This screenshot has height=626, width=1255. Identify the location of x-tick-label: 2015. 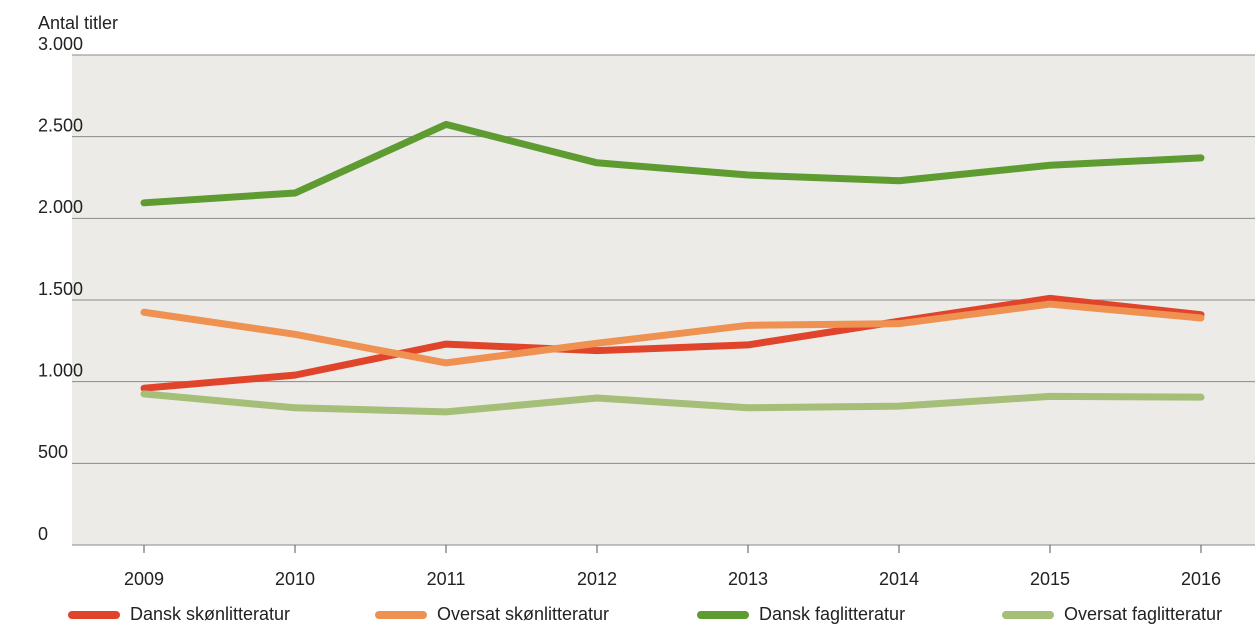
(1050, 579).